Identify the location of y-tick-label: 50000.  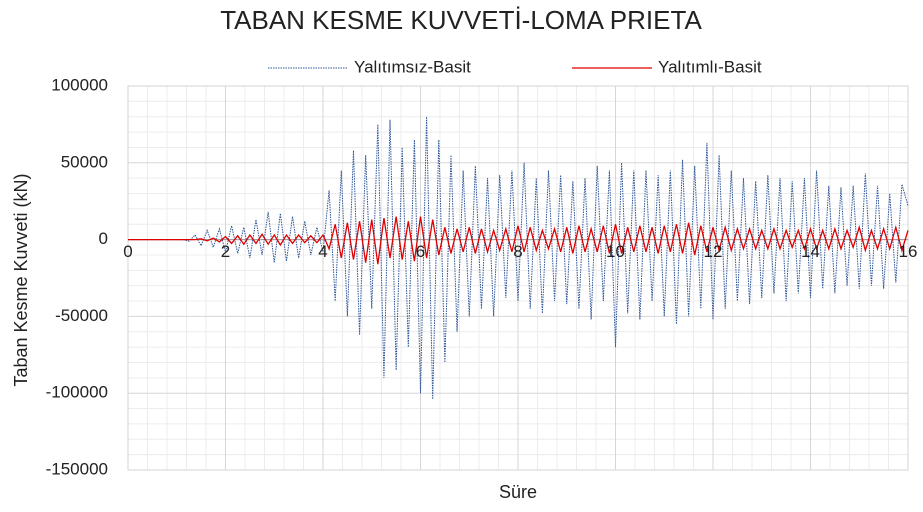
(84, 161).